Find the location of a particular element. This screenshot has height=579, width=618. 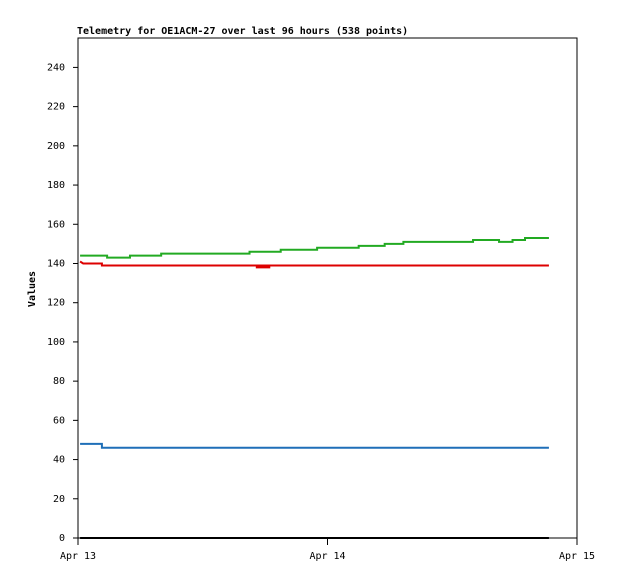

y-tick-label: 100 is located at coordinates (56, 342).